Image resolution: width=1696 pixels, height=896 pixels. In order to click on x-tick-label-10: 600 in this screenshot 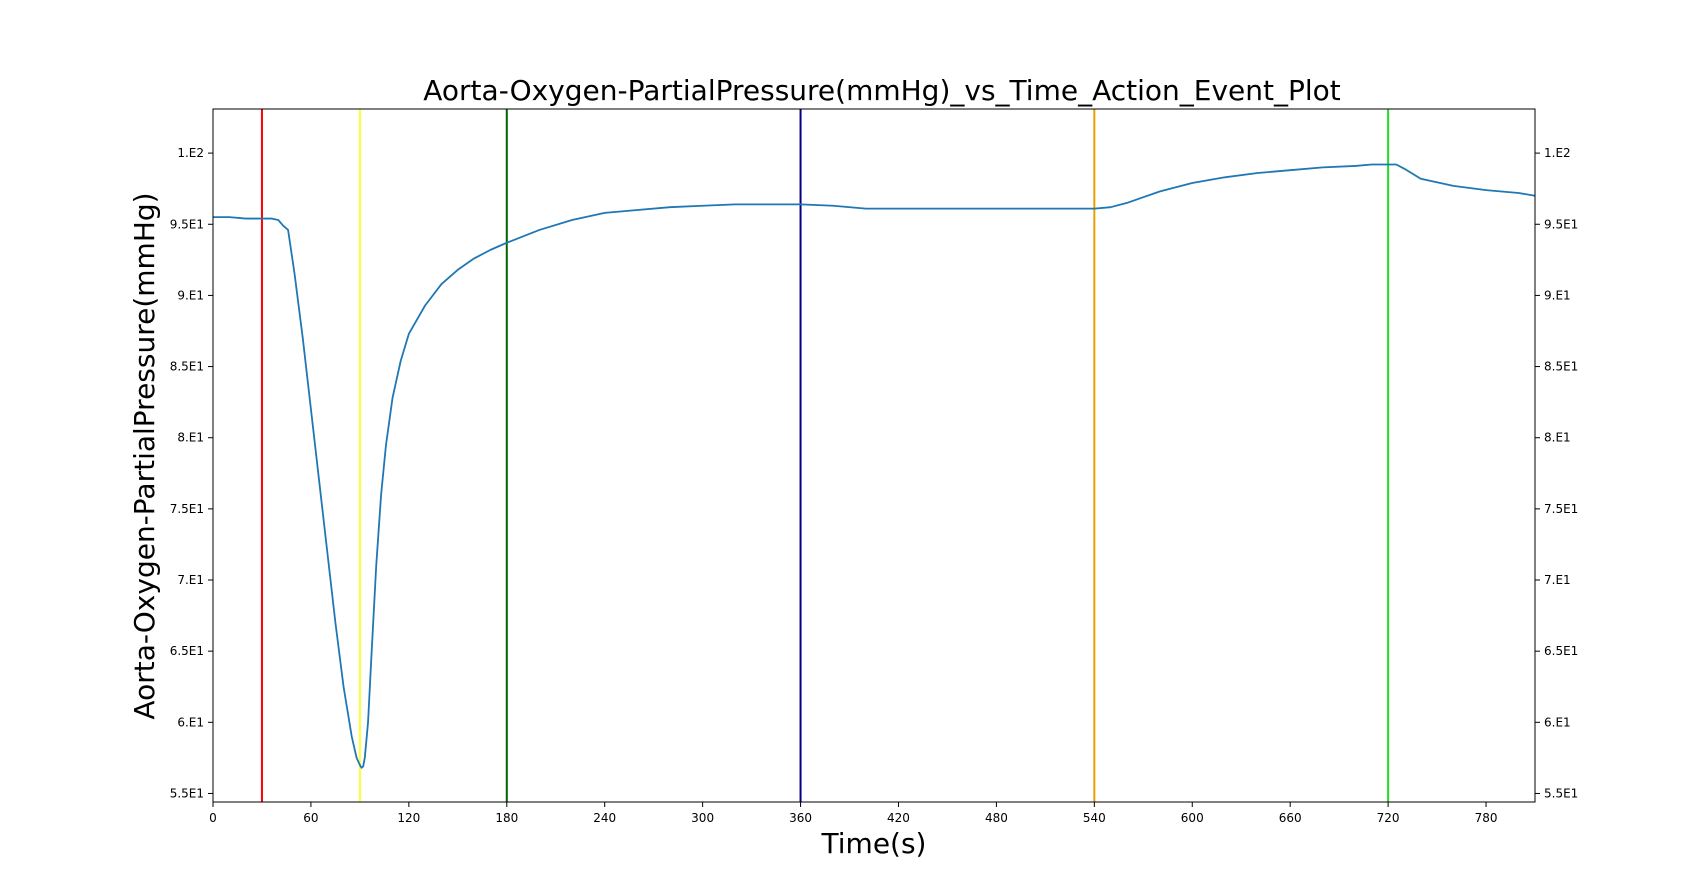, I will do `click(1192, 818)`.